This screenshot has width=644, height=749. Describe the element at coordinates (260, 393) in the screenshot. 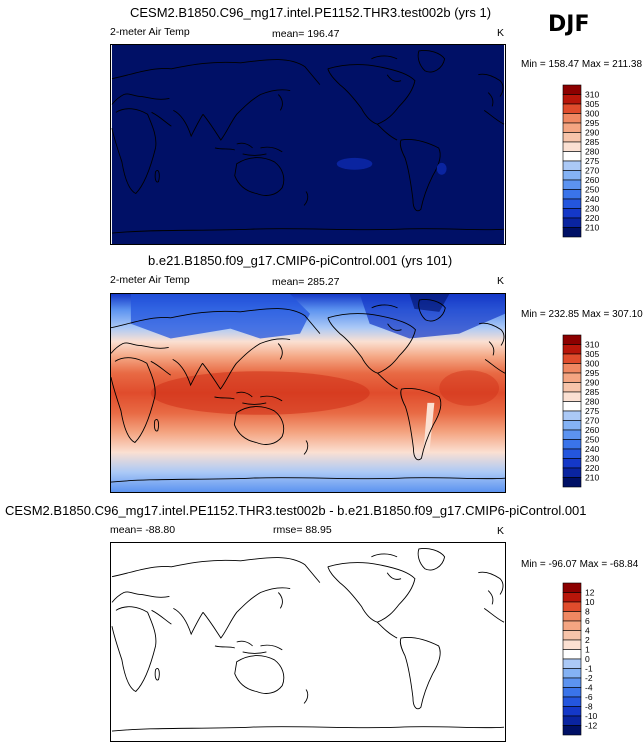

I see `panel2-warm-pool` at that location.